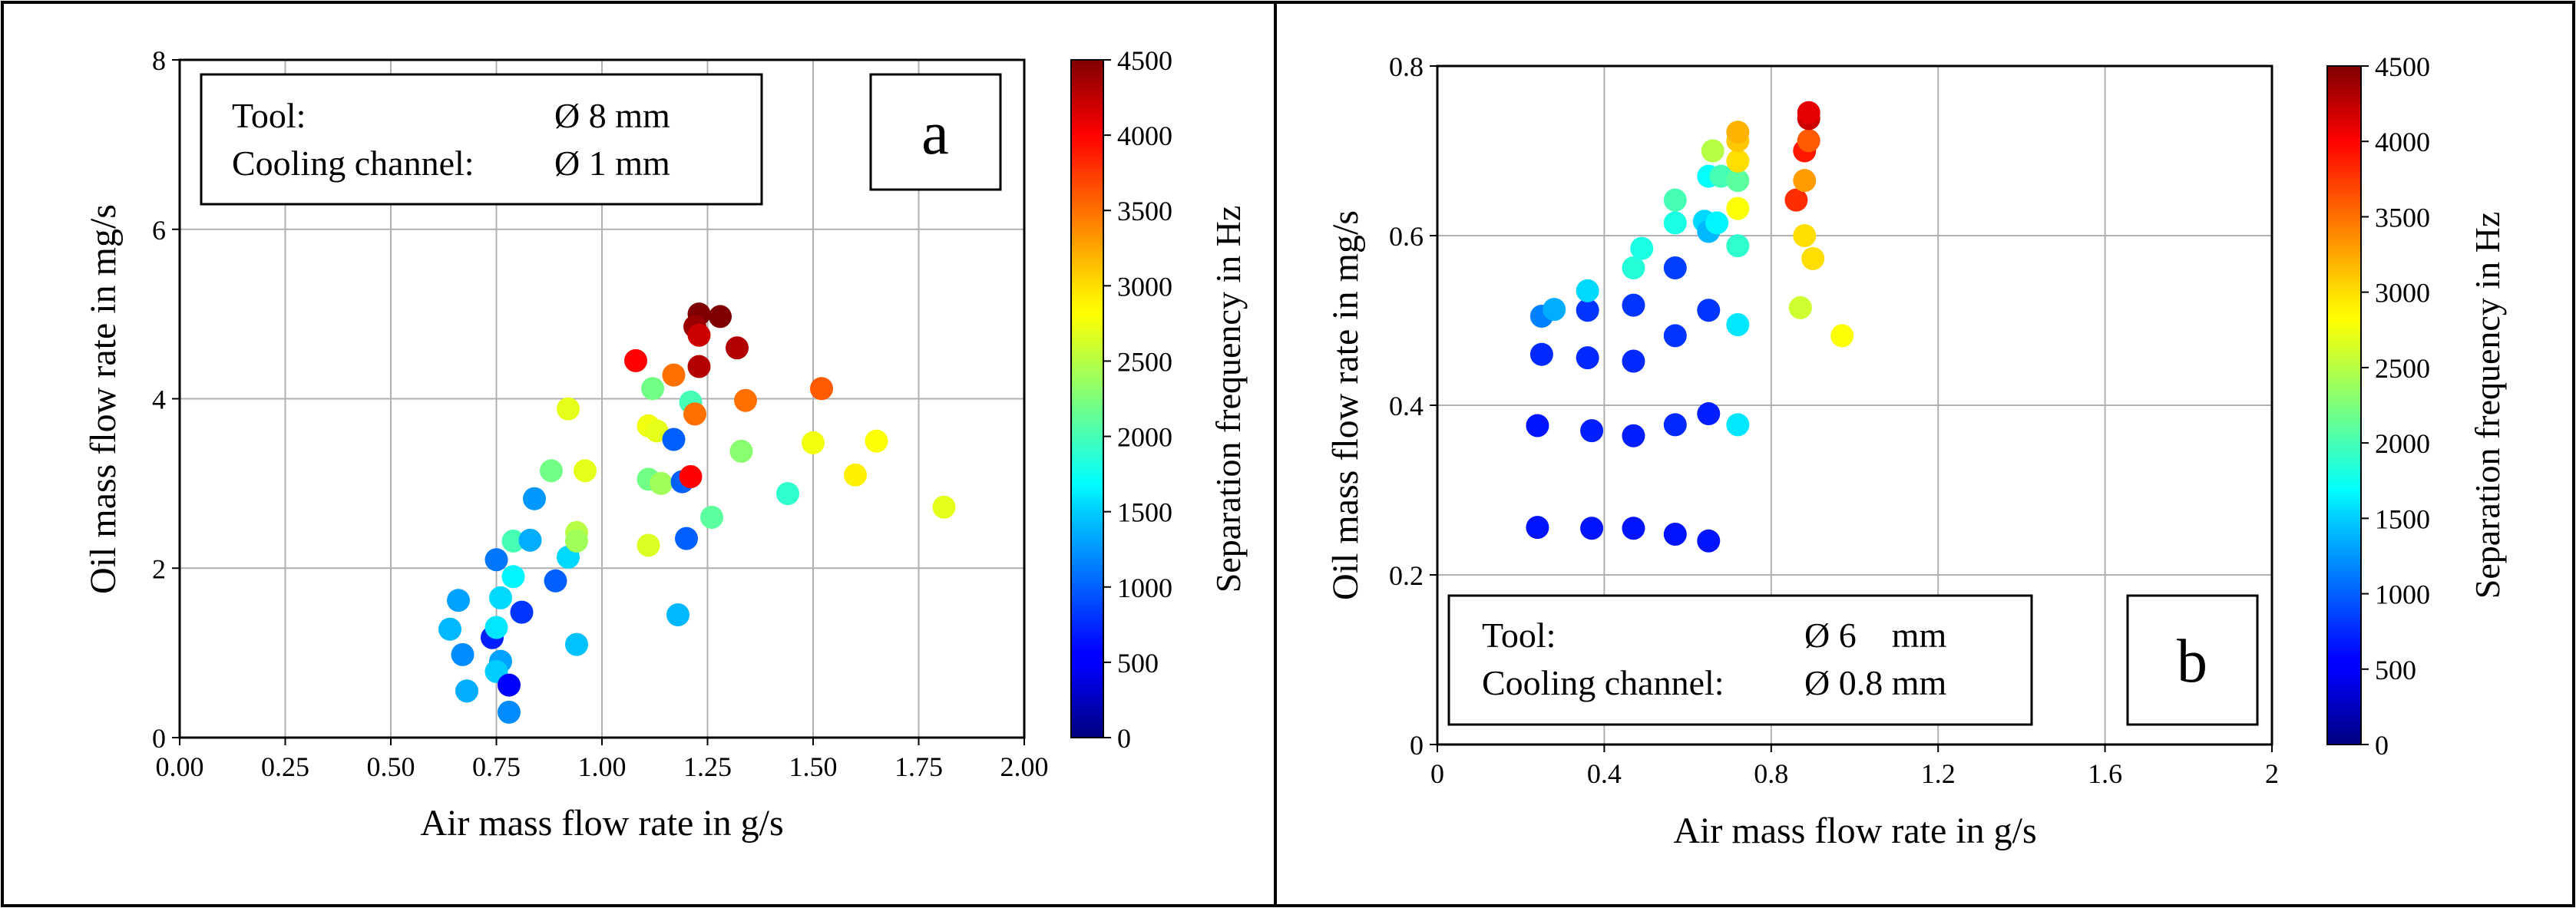 This screenshot has width=2576, height=908. What do you see at coordinates (1938, 773) in the screenshot?
I see `x-tick-label-b: 1.2` at bounding box center [1938, 773].